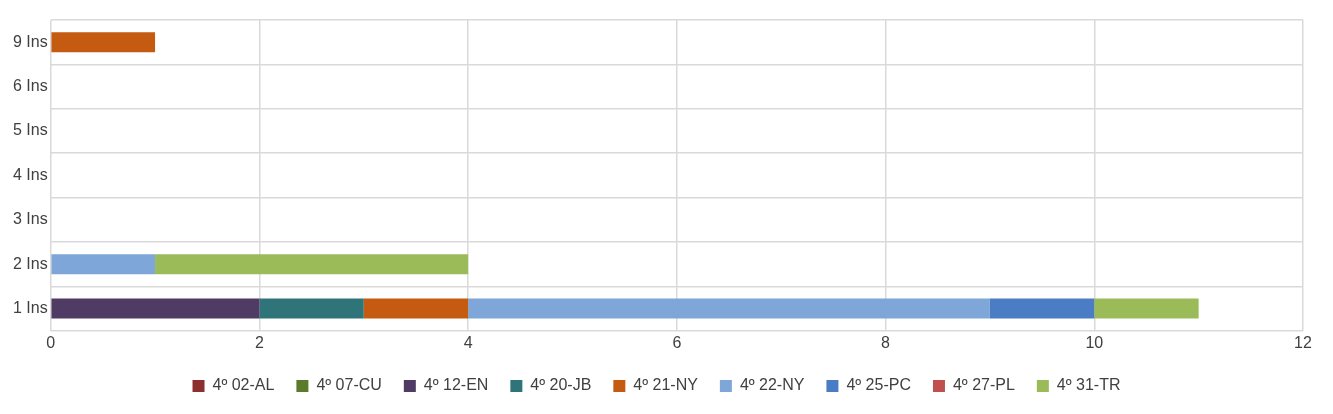  What do you see at coordinates (243, 385) in the screenshot?
I see `legend-label: 4º 02-AL` at bounding box center [243, 385].